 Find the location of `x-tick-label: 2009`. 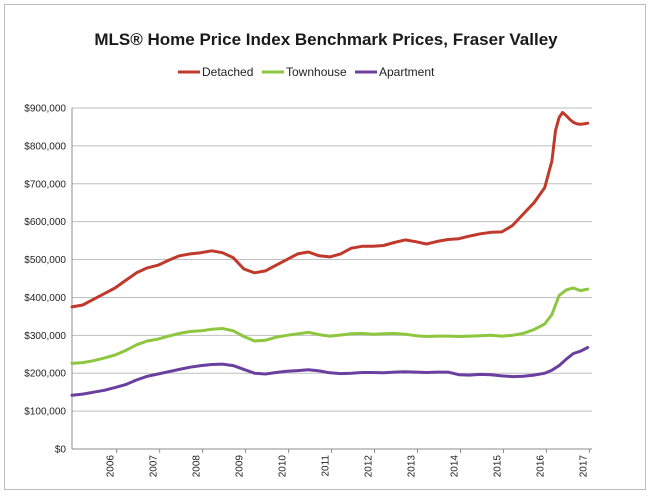

x-tick-label: 2009 is located at coordinates (240, 466).